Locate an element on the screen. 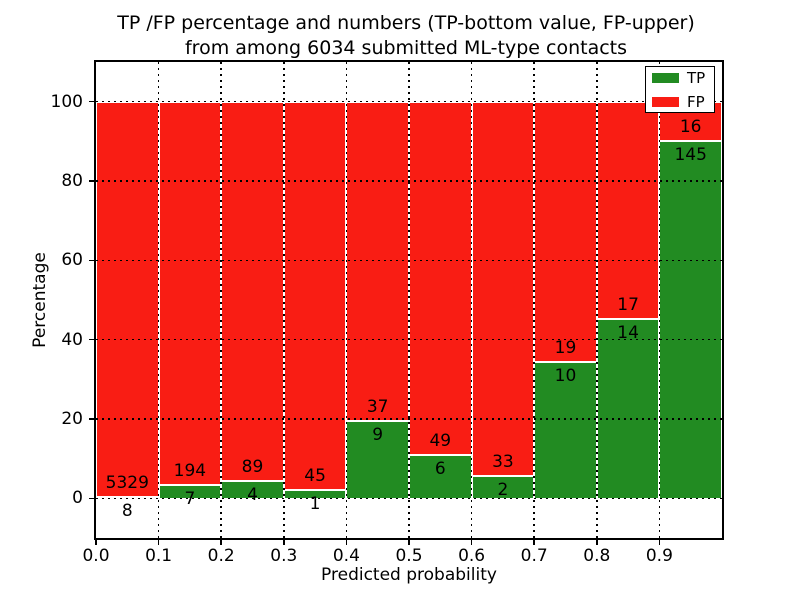 The height and width of the screenshot is (600, 800). x-tick-label: 0.1 is located at coordinates (159, 556).